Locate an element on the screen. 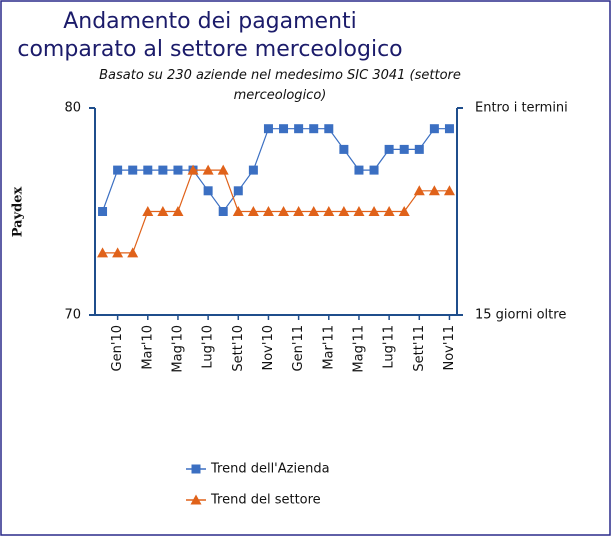 The height and width of the screenshot is (536, 611). y-tick-label: 70 is located at coordinates (72, 315).